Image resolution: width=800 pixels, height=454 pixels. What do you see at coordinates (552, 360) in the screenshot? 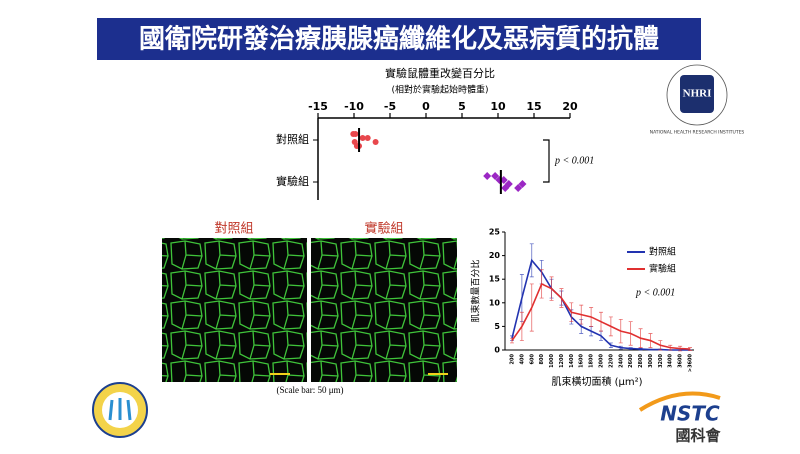
I see `x-tick-label: 1000` at bounding box center [552, 360].